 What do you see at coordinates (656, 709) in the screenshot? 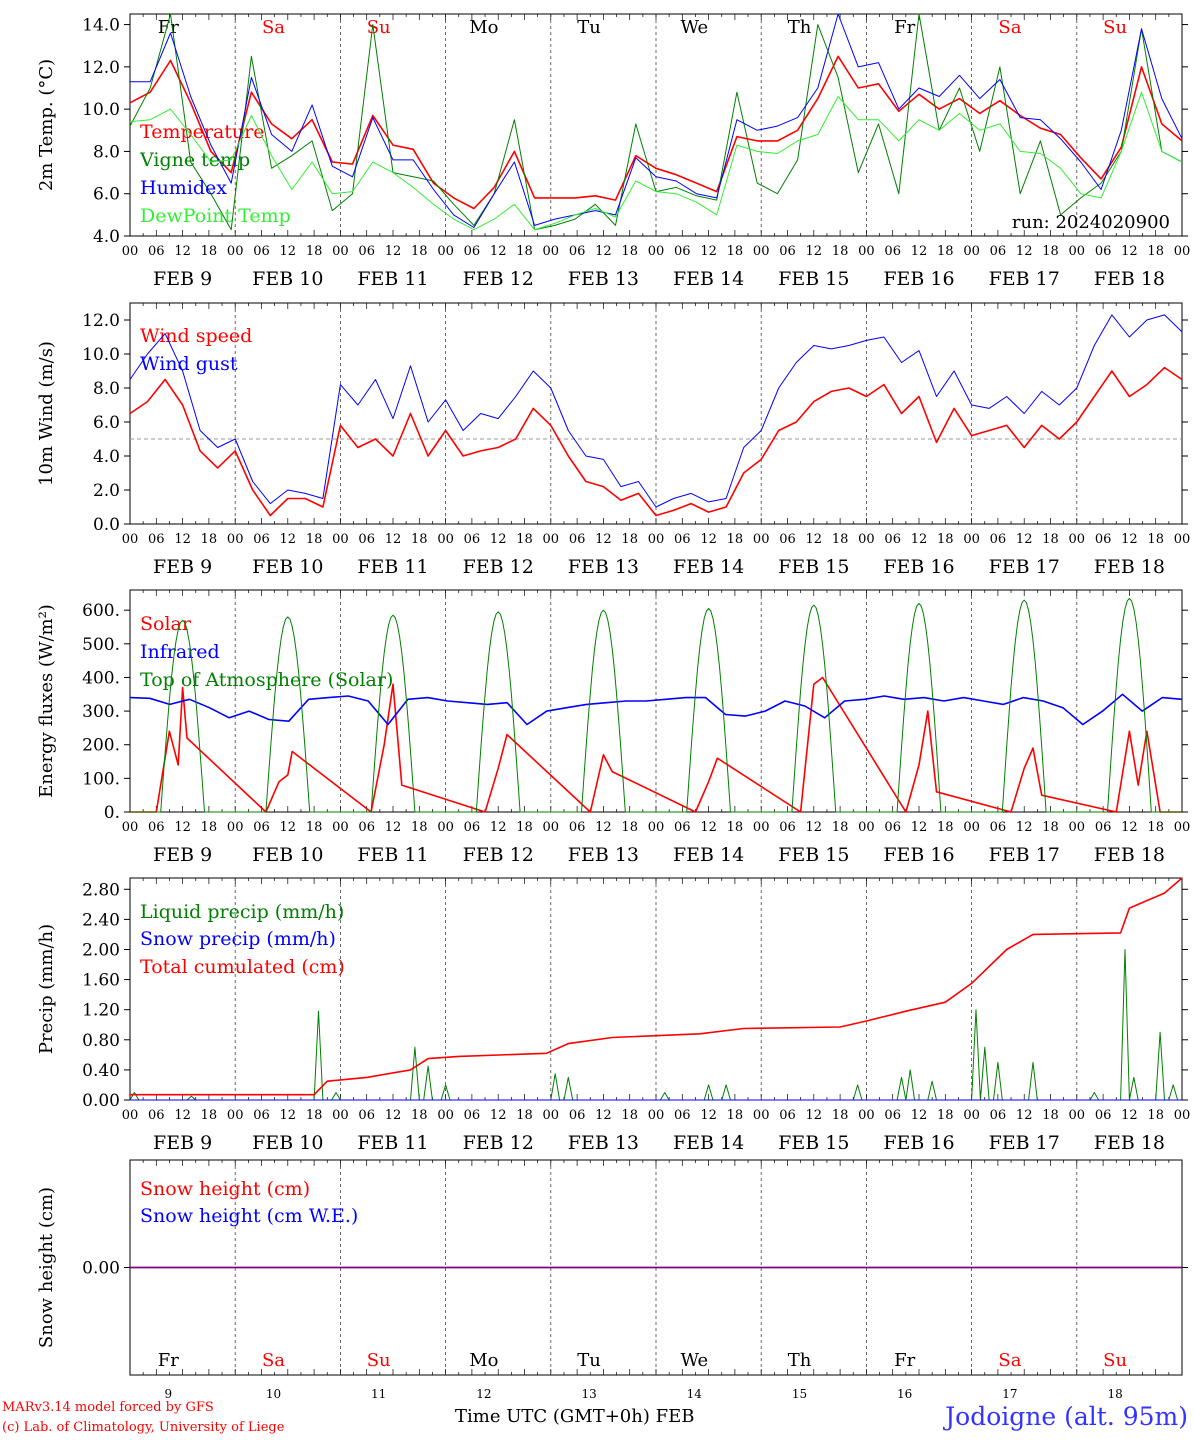
I see `series-line-infrared` at bounding box center [656, 709].